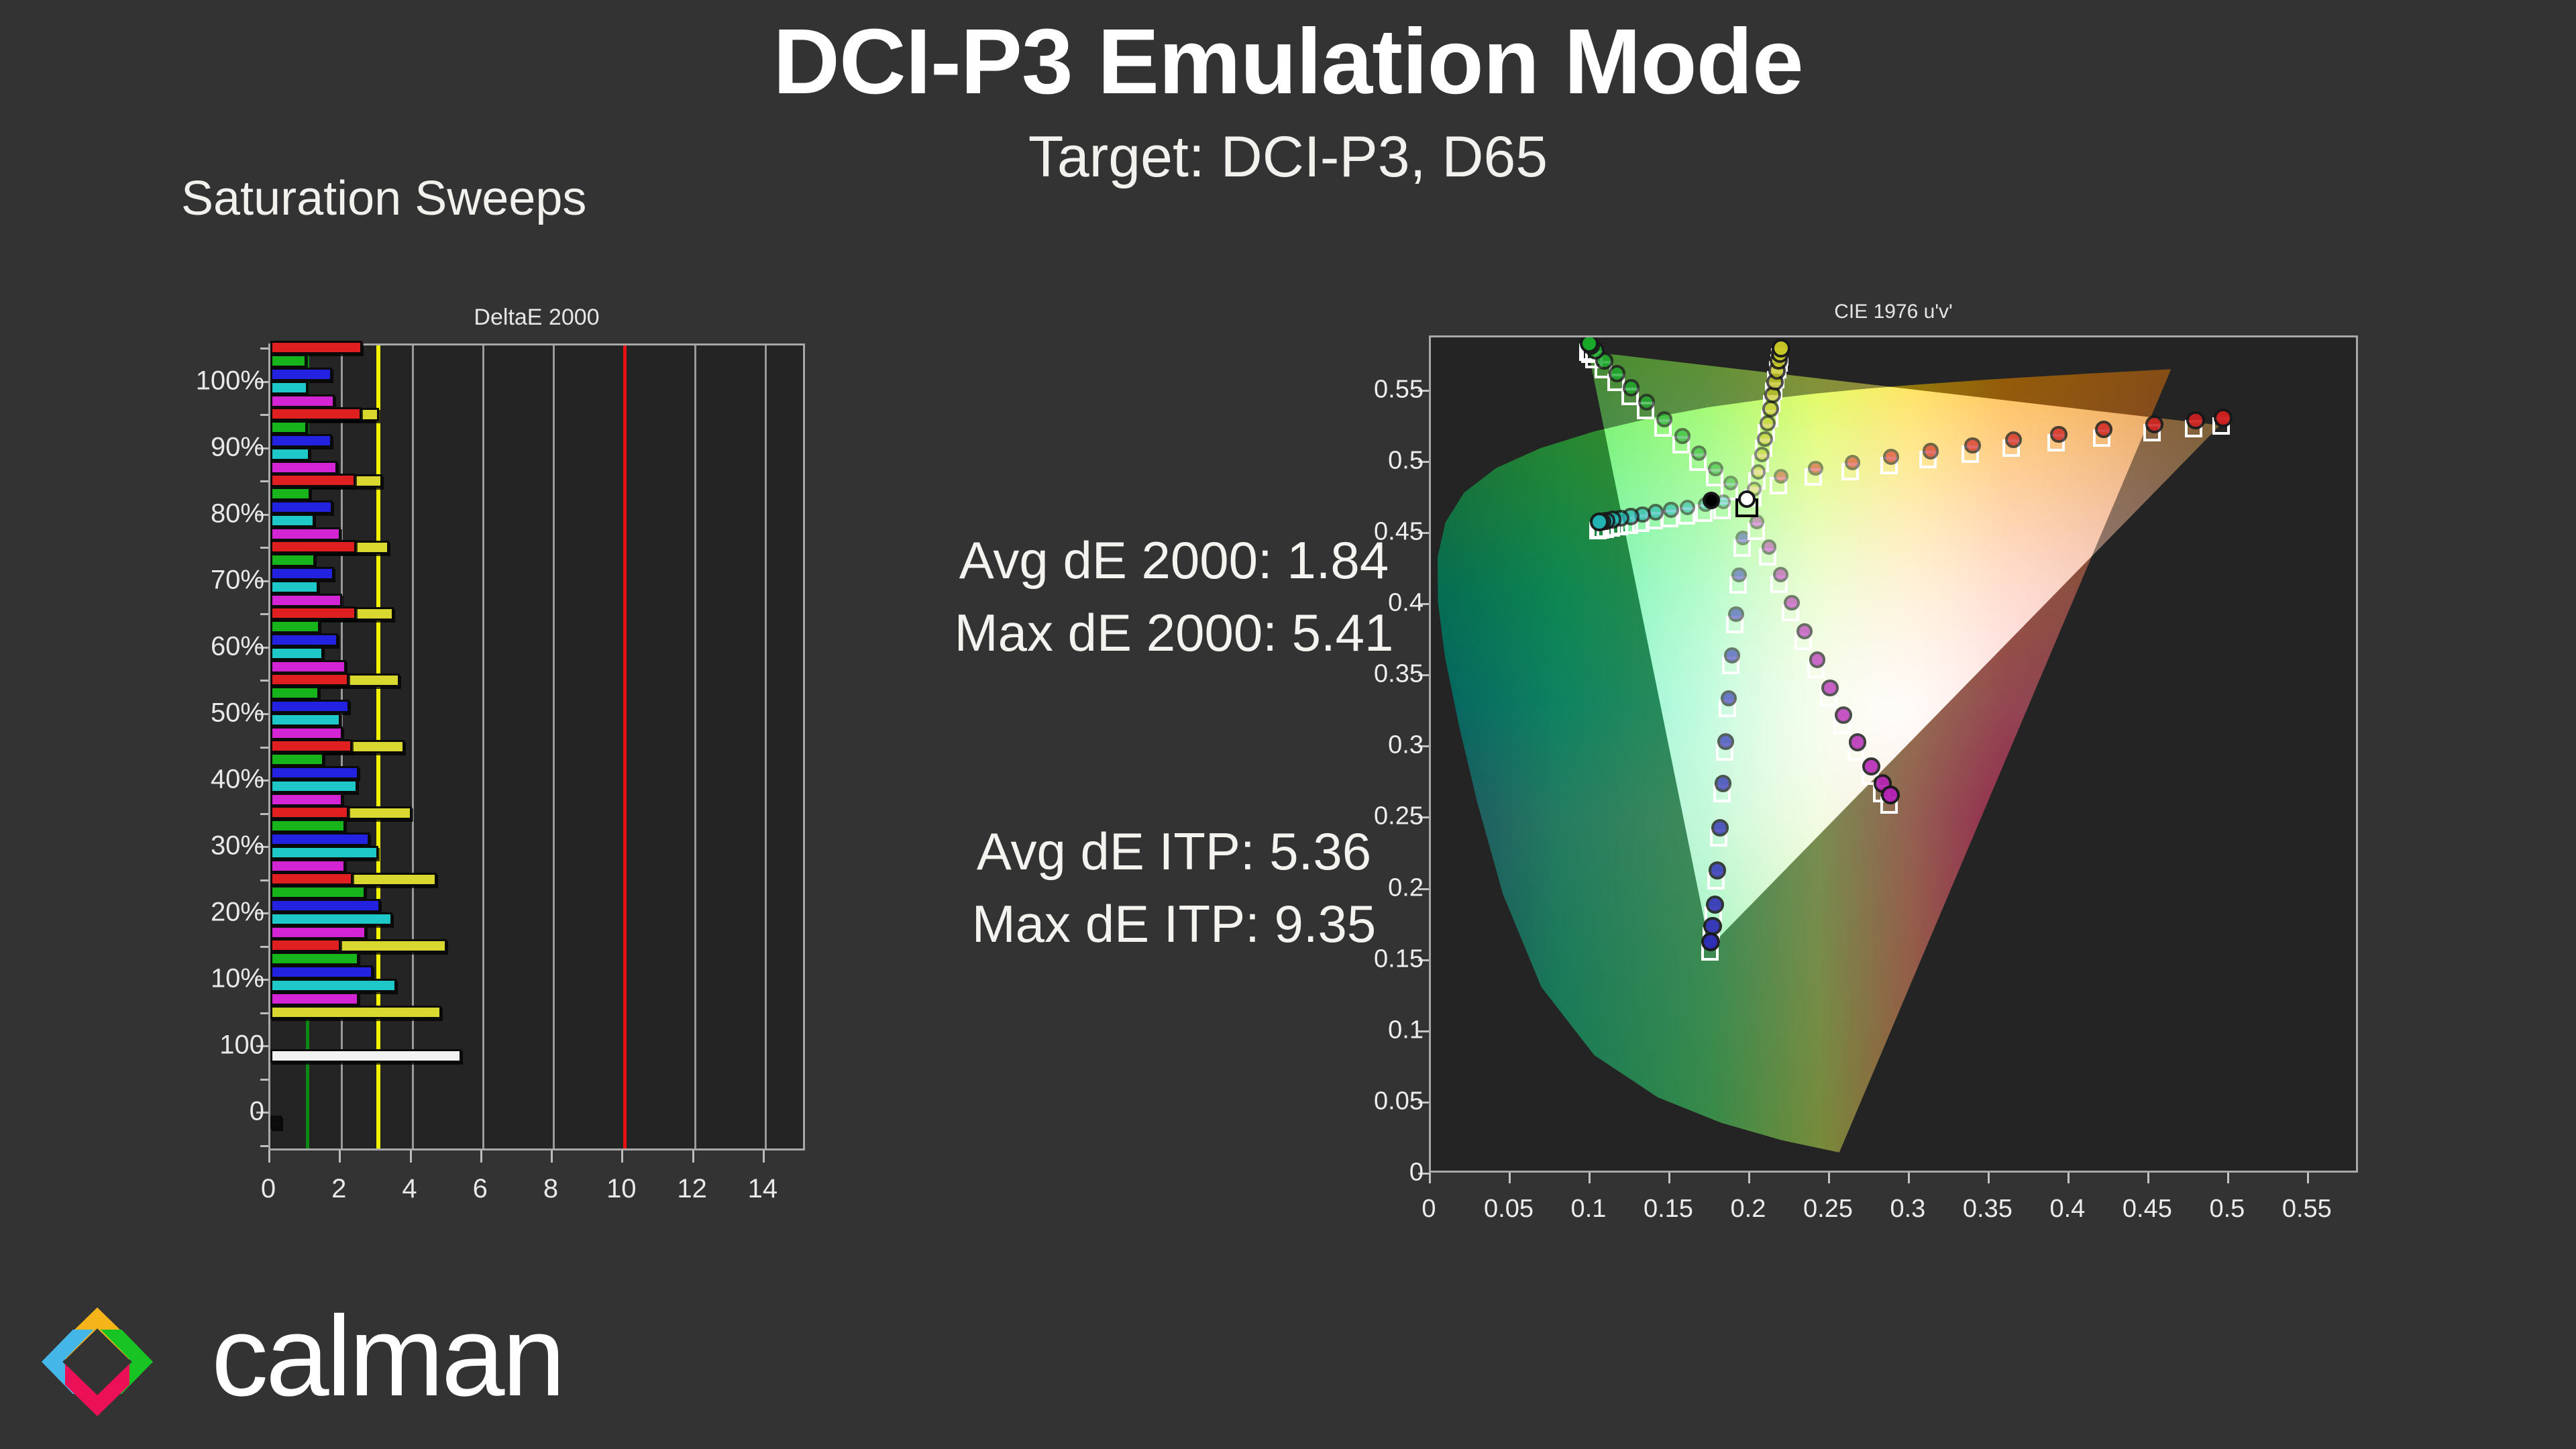 This screenshot has width=2576, height=1449. Describe the element at coordinates (306, 600) in the screenshot. I see `bar-70pct-magenta` at that location.